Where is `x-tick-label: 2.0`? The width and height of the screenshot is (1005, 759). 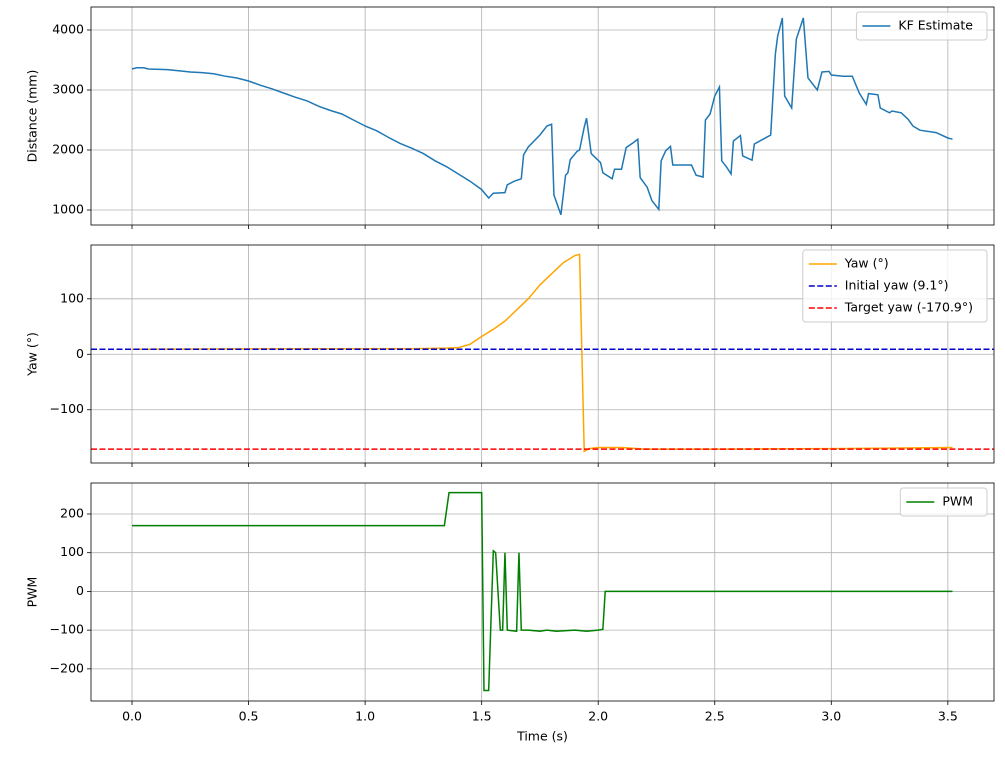
x-tick-label: 2.0 is located at coordinates (598, 716).